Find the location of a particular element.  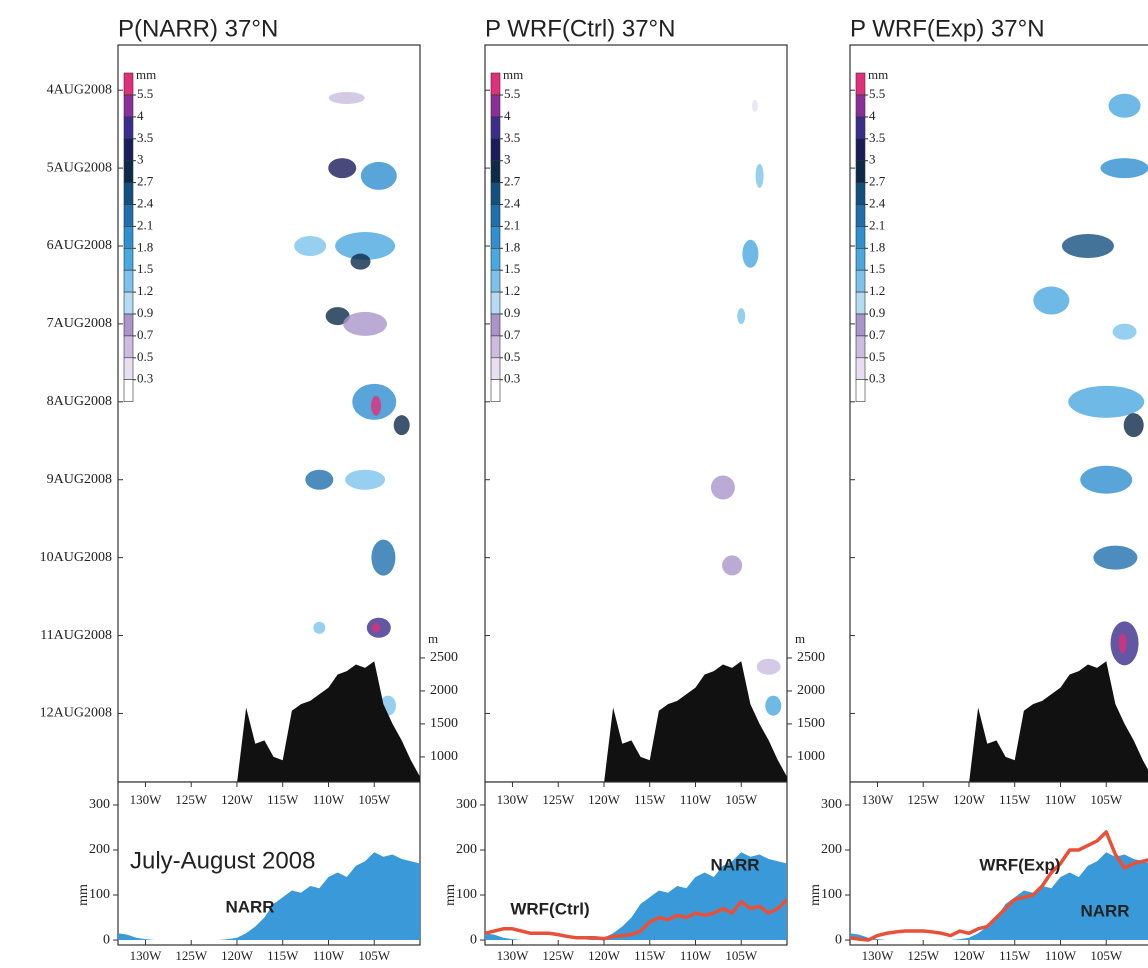

terrain-tick-label: 2500 is located at coordinates (444, 657).